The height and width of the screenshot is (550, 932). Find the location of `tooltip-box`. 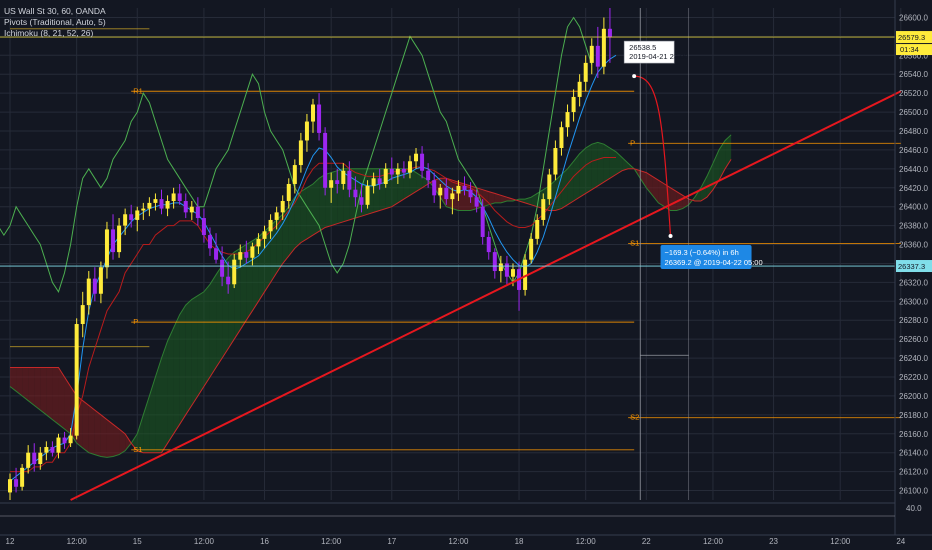

tooltip-box is located at coordinates (649, 52).